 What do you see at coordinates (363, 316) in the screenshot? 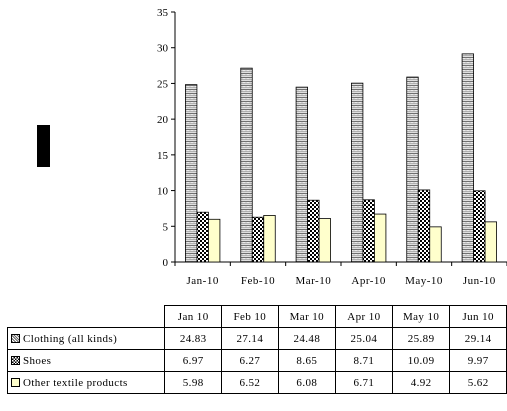
I see `table-column-header: Apr 10` at bounding box center [363, 316].